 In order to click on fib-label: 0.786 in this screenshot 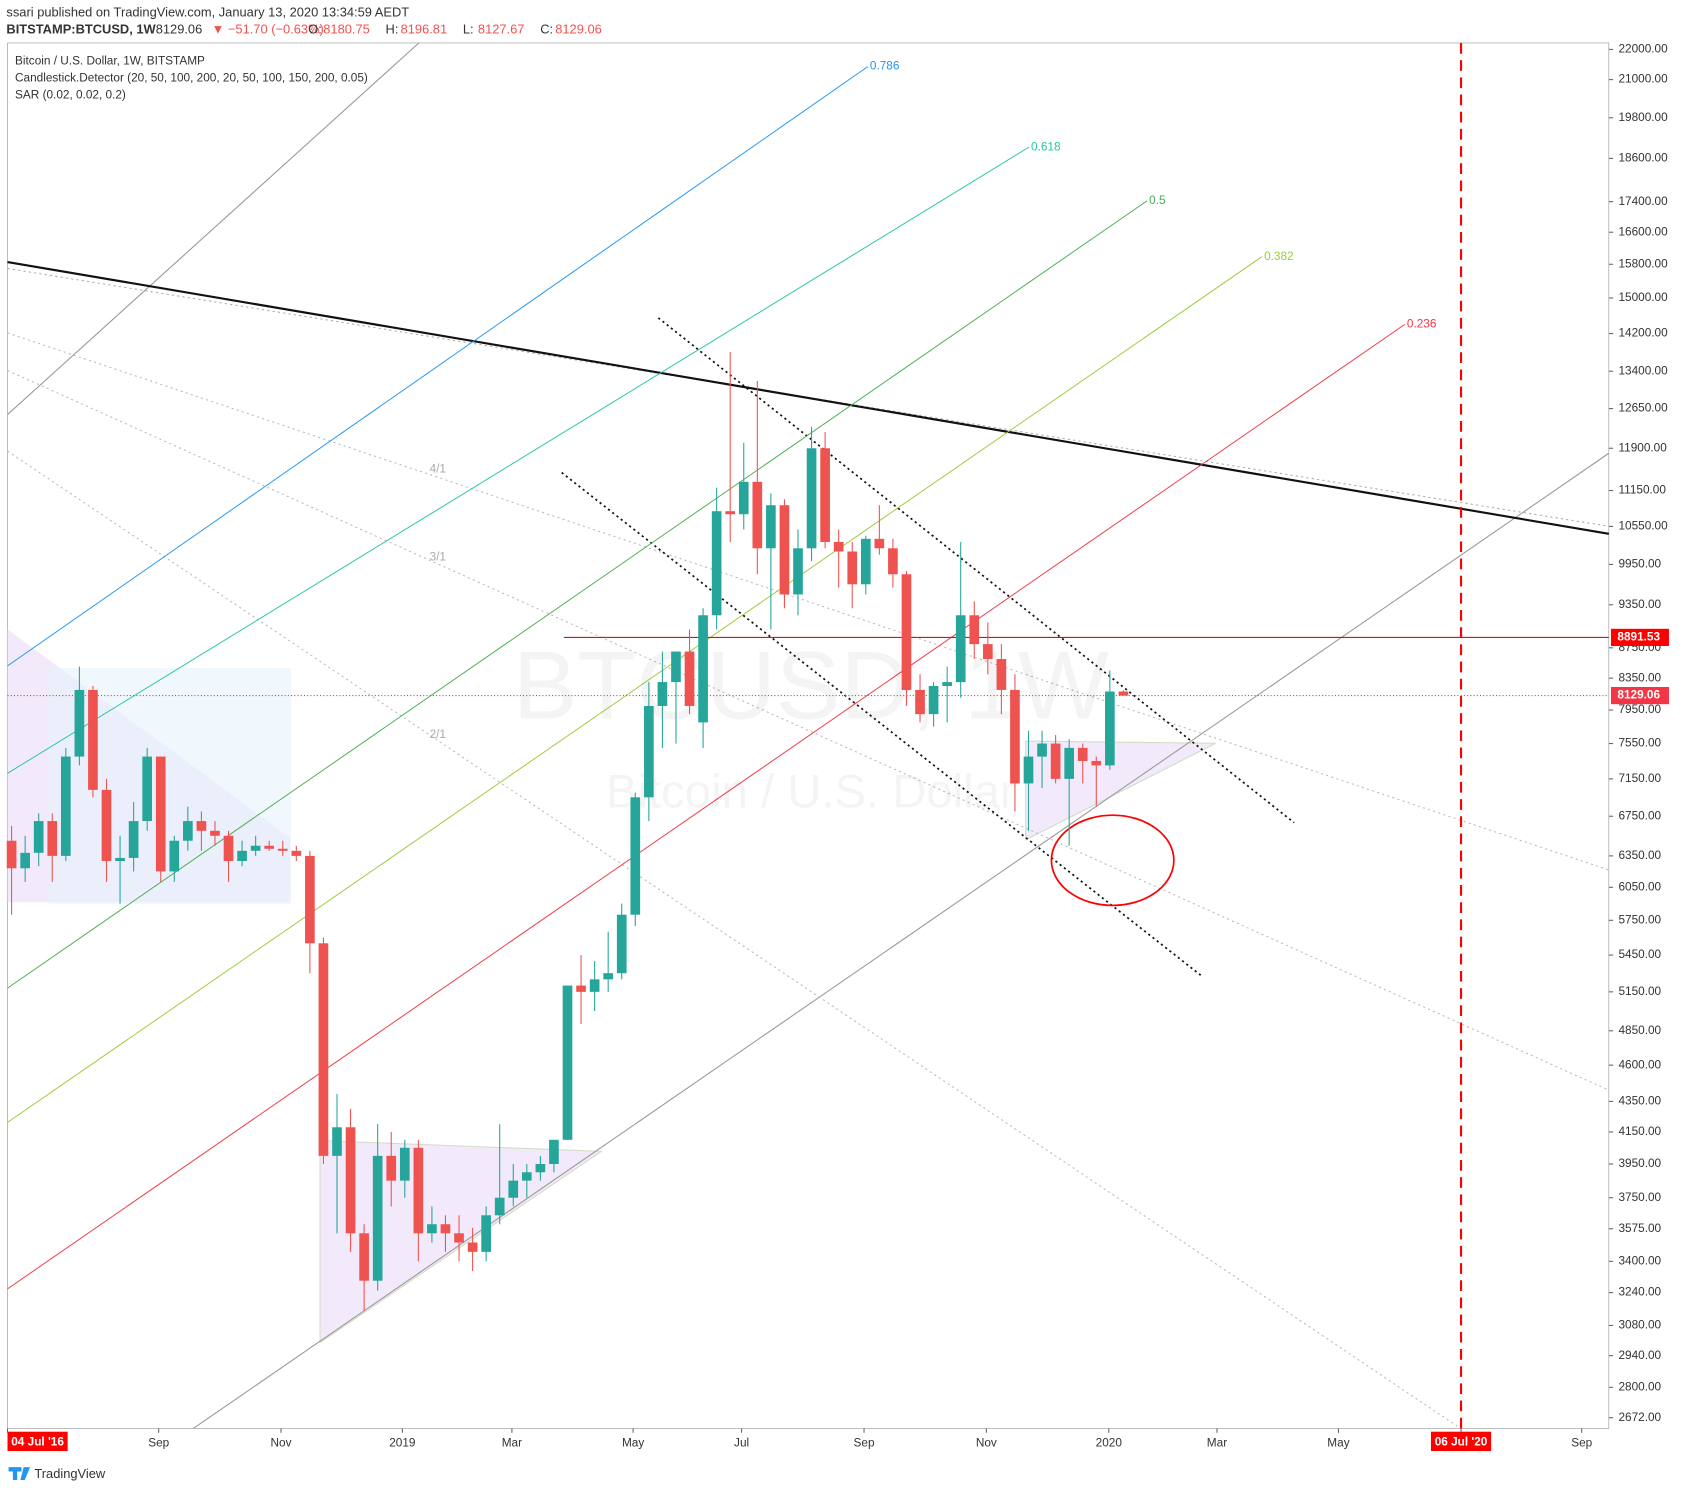, I will do `click(885, 66)`.